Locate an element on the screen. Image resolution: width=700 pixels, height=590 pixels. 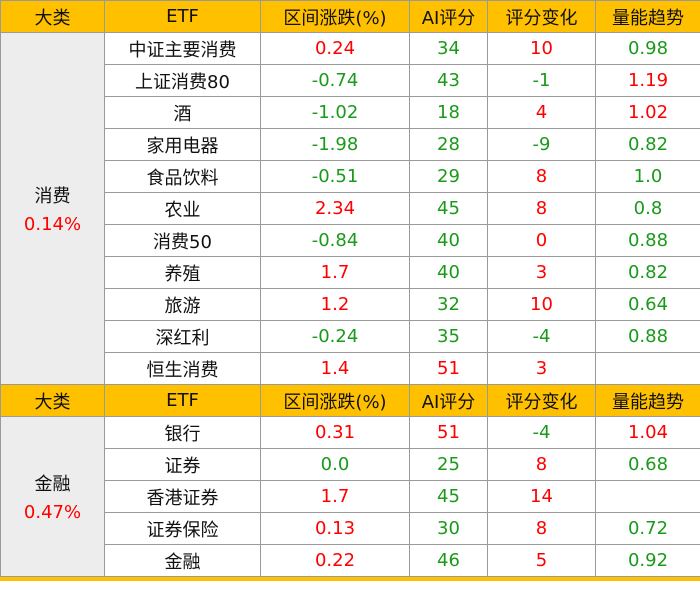
table-row: 食品饮料 -0.51 29 8 1.0 is located at coordinates (350, 176).